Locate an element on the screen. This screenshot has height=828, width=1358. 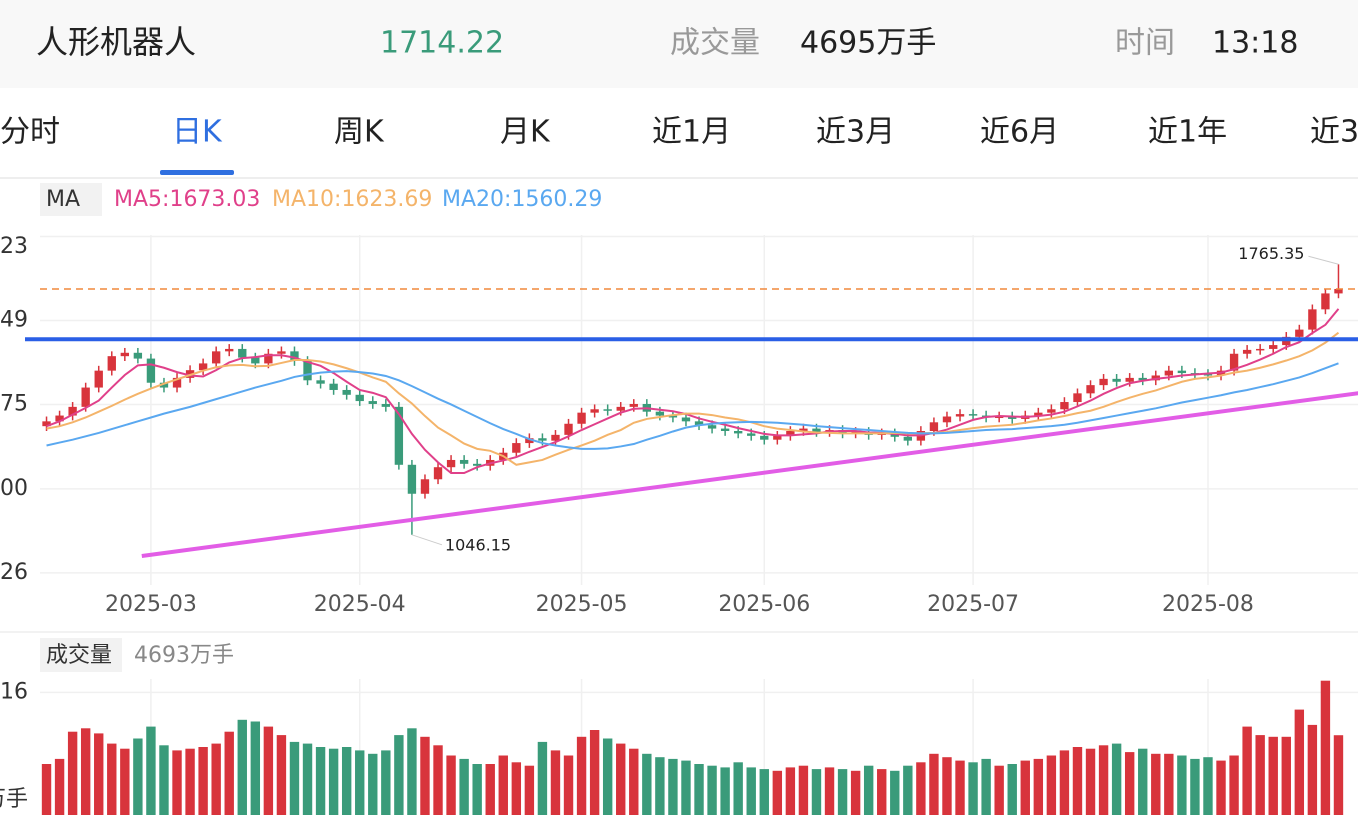
tab: 日K is located at coordinates (197, 132).